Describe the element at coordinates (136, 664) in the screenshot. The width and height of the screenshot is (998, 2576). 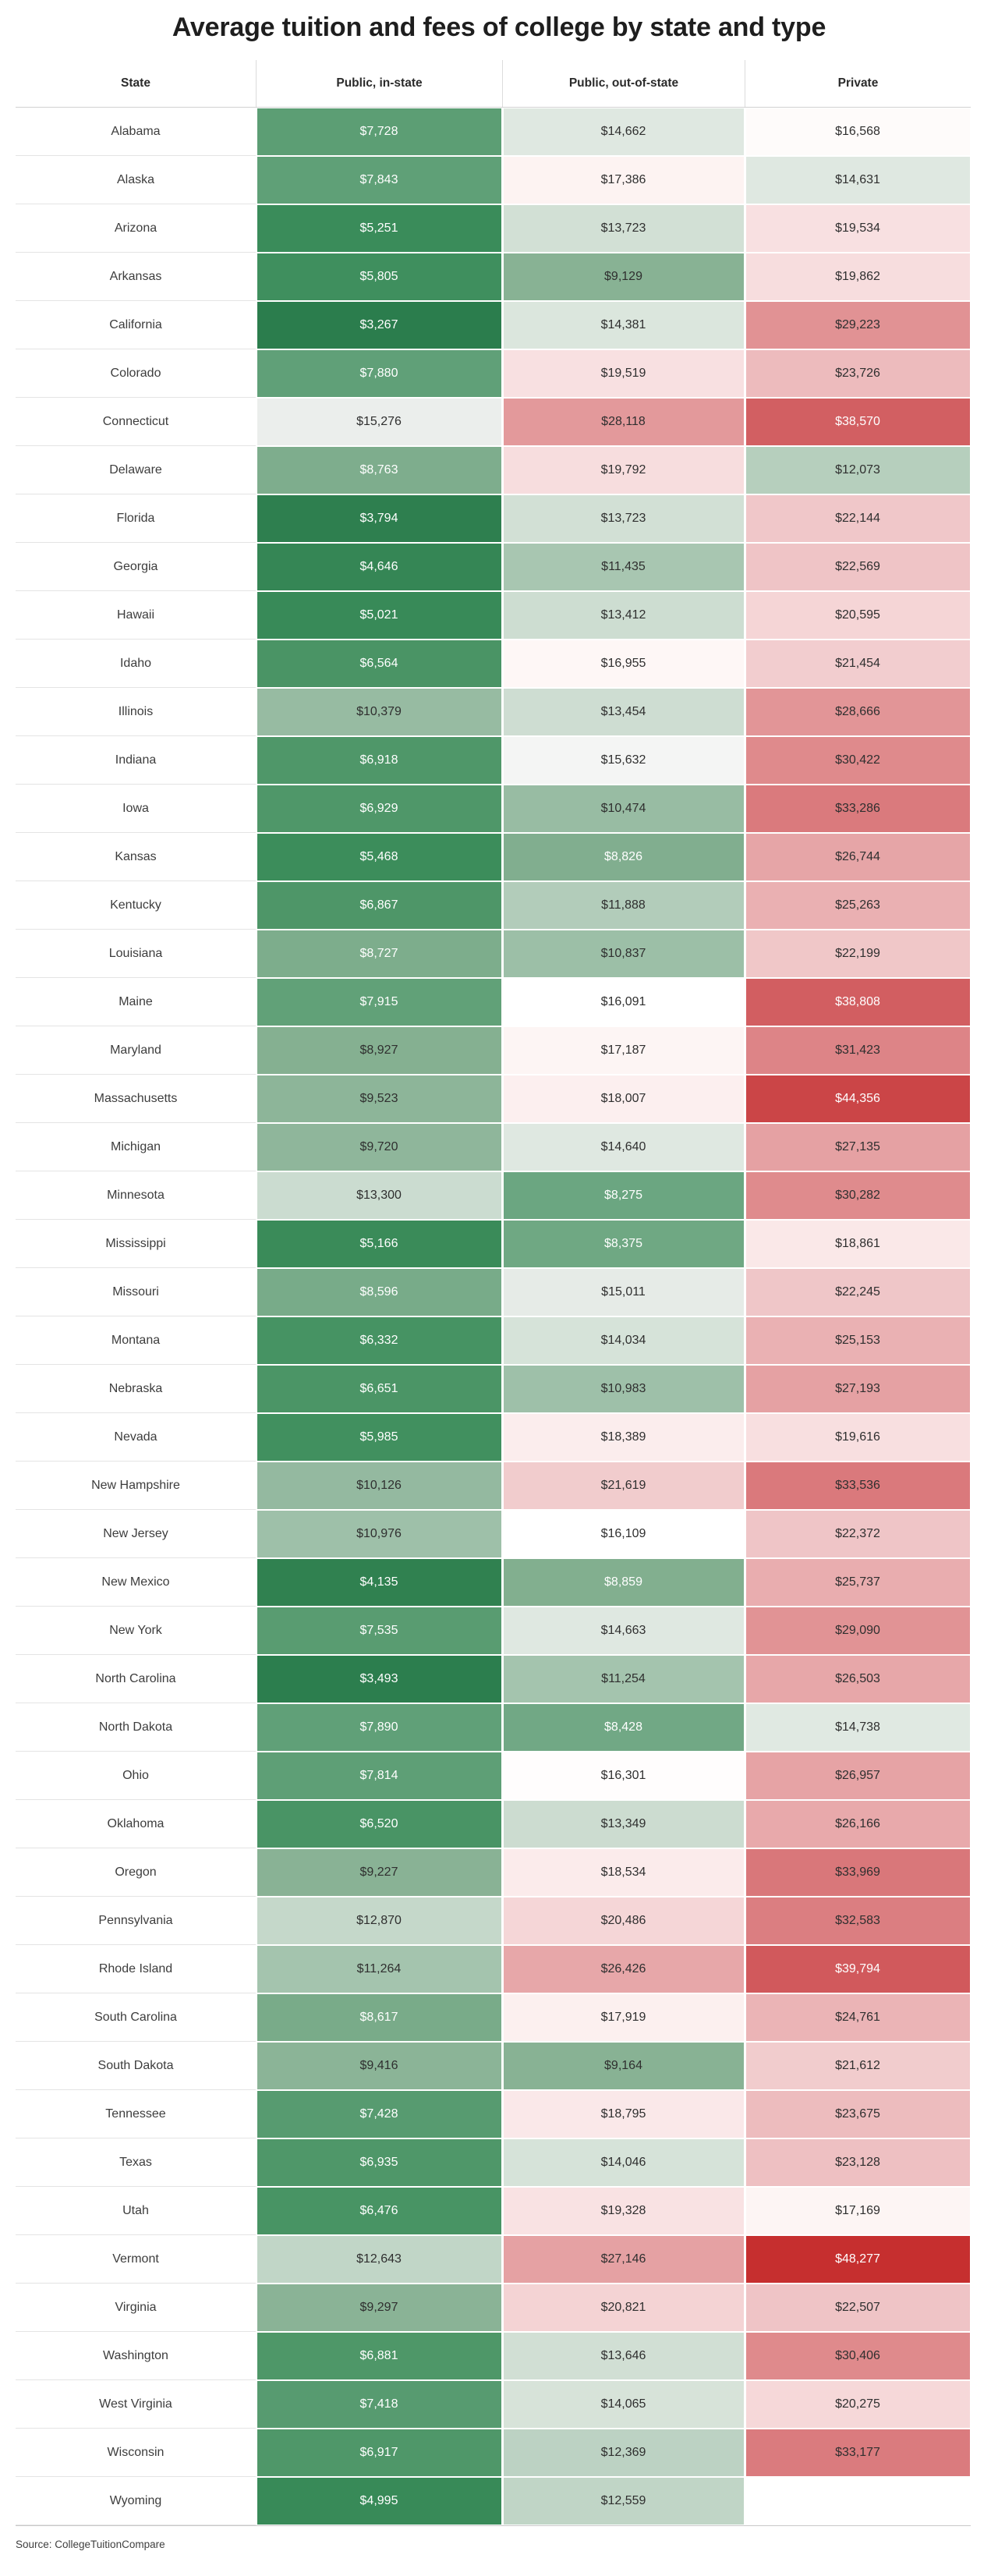
I see `state-cell: Idaho` at that location.